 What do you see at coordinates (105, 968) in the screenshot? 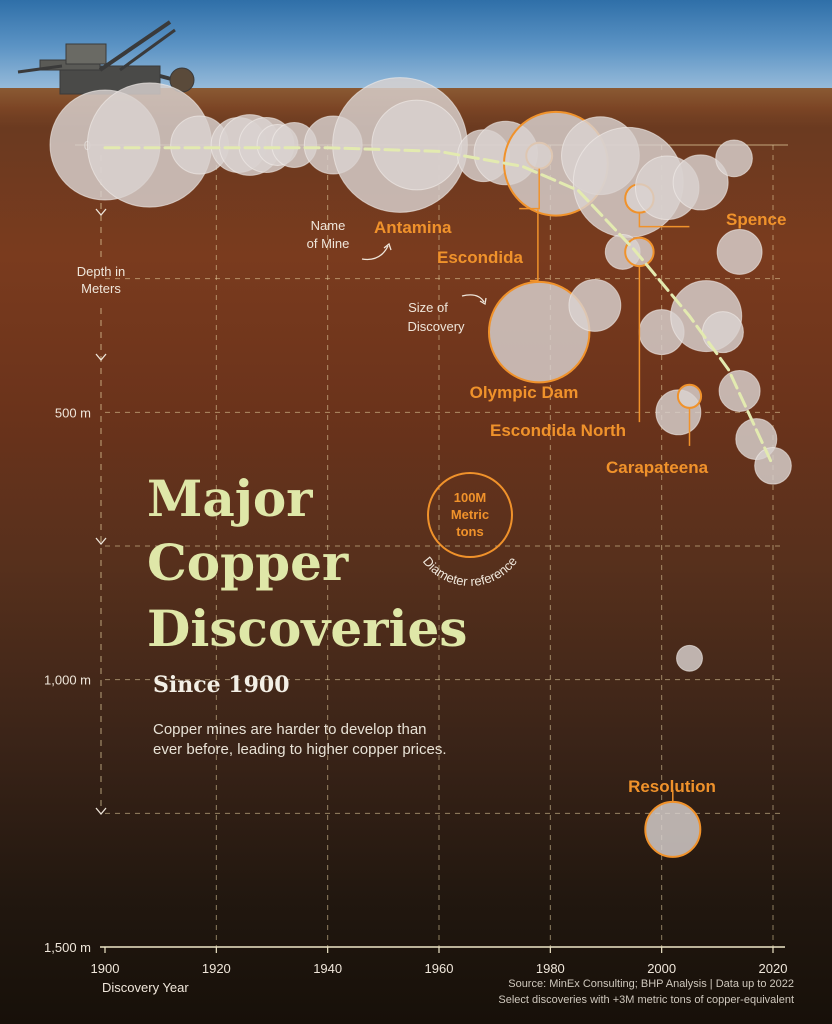
I see `x-tick-label: 1900` at bounding box center [105, 968].